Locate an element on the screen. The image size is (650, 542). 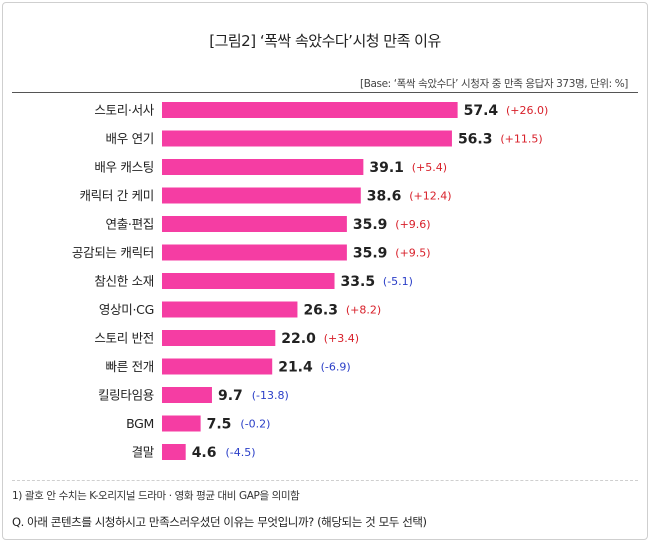
gap-label: (+26.0) is located at coordinates (527, 110).